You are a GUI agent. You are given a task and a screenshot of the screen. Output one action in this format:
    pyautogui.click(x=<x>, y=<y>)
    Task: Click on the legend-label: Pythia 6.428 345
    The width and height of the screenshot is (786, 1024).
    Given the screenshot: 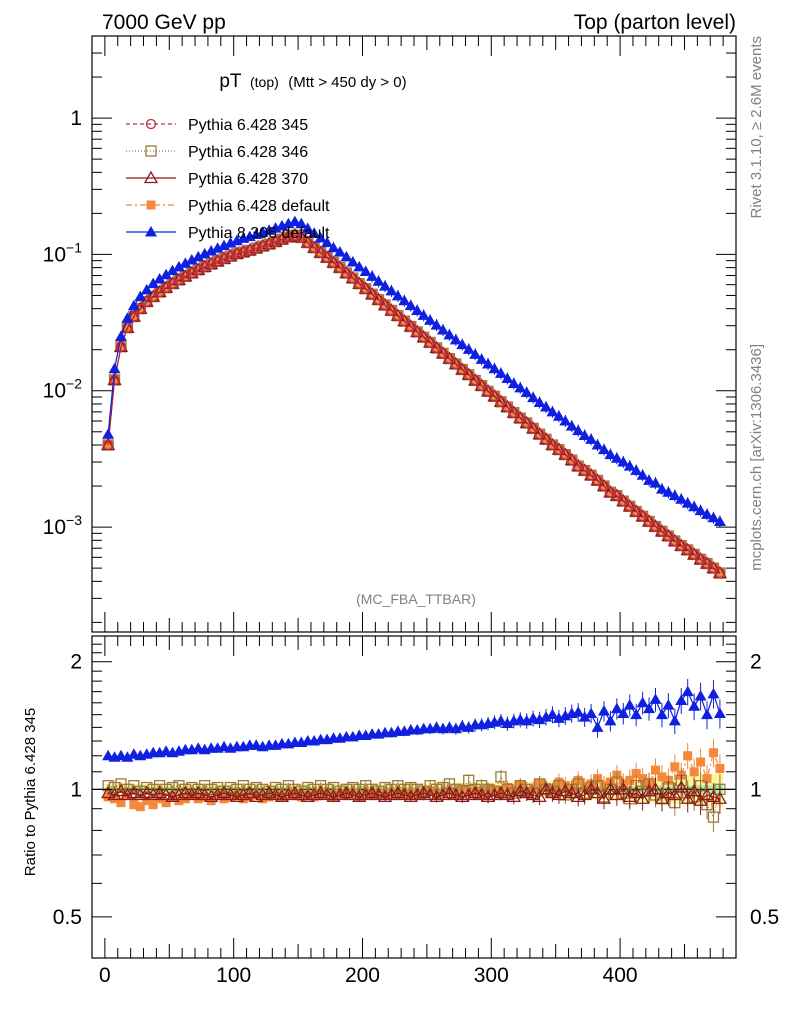 What is the action you would take?
    pyautogui.click(x=248, y=125)
    